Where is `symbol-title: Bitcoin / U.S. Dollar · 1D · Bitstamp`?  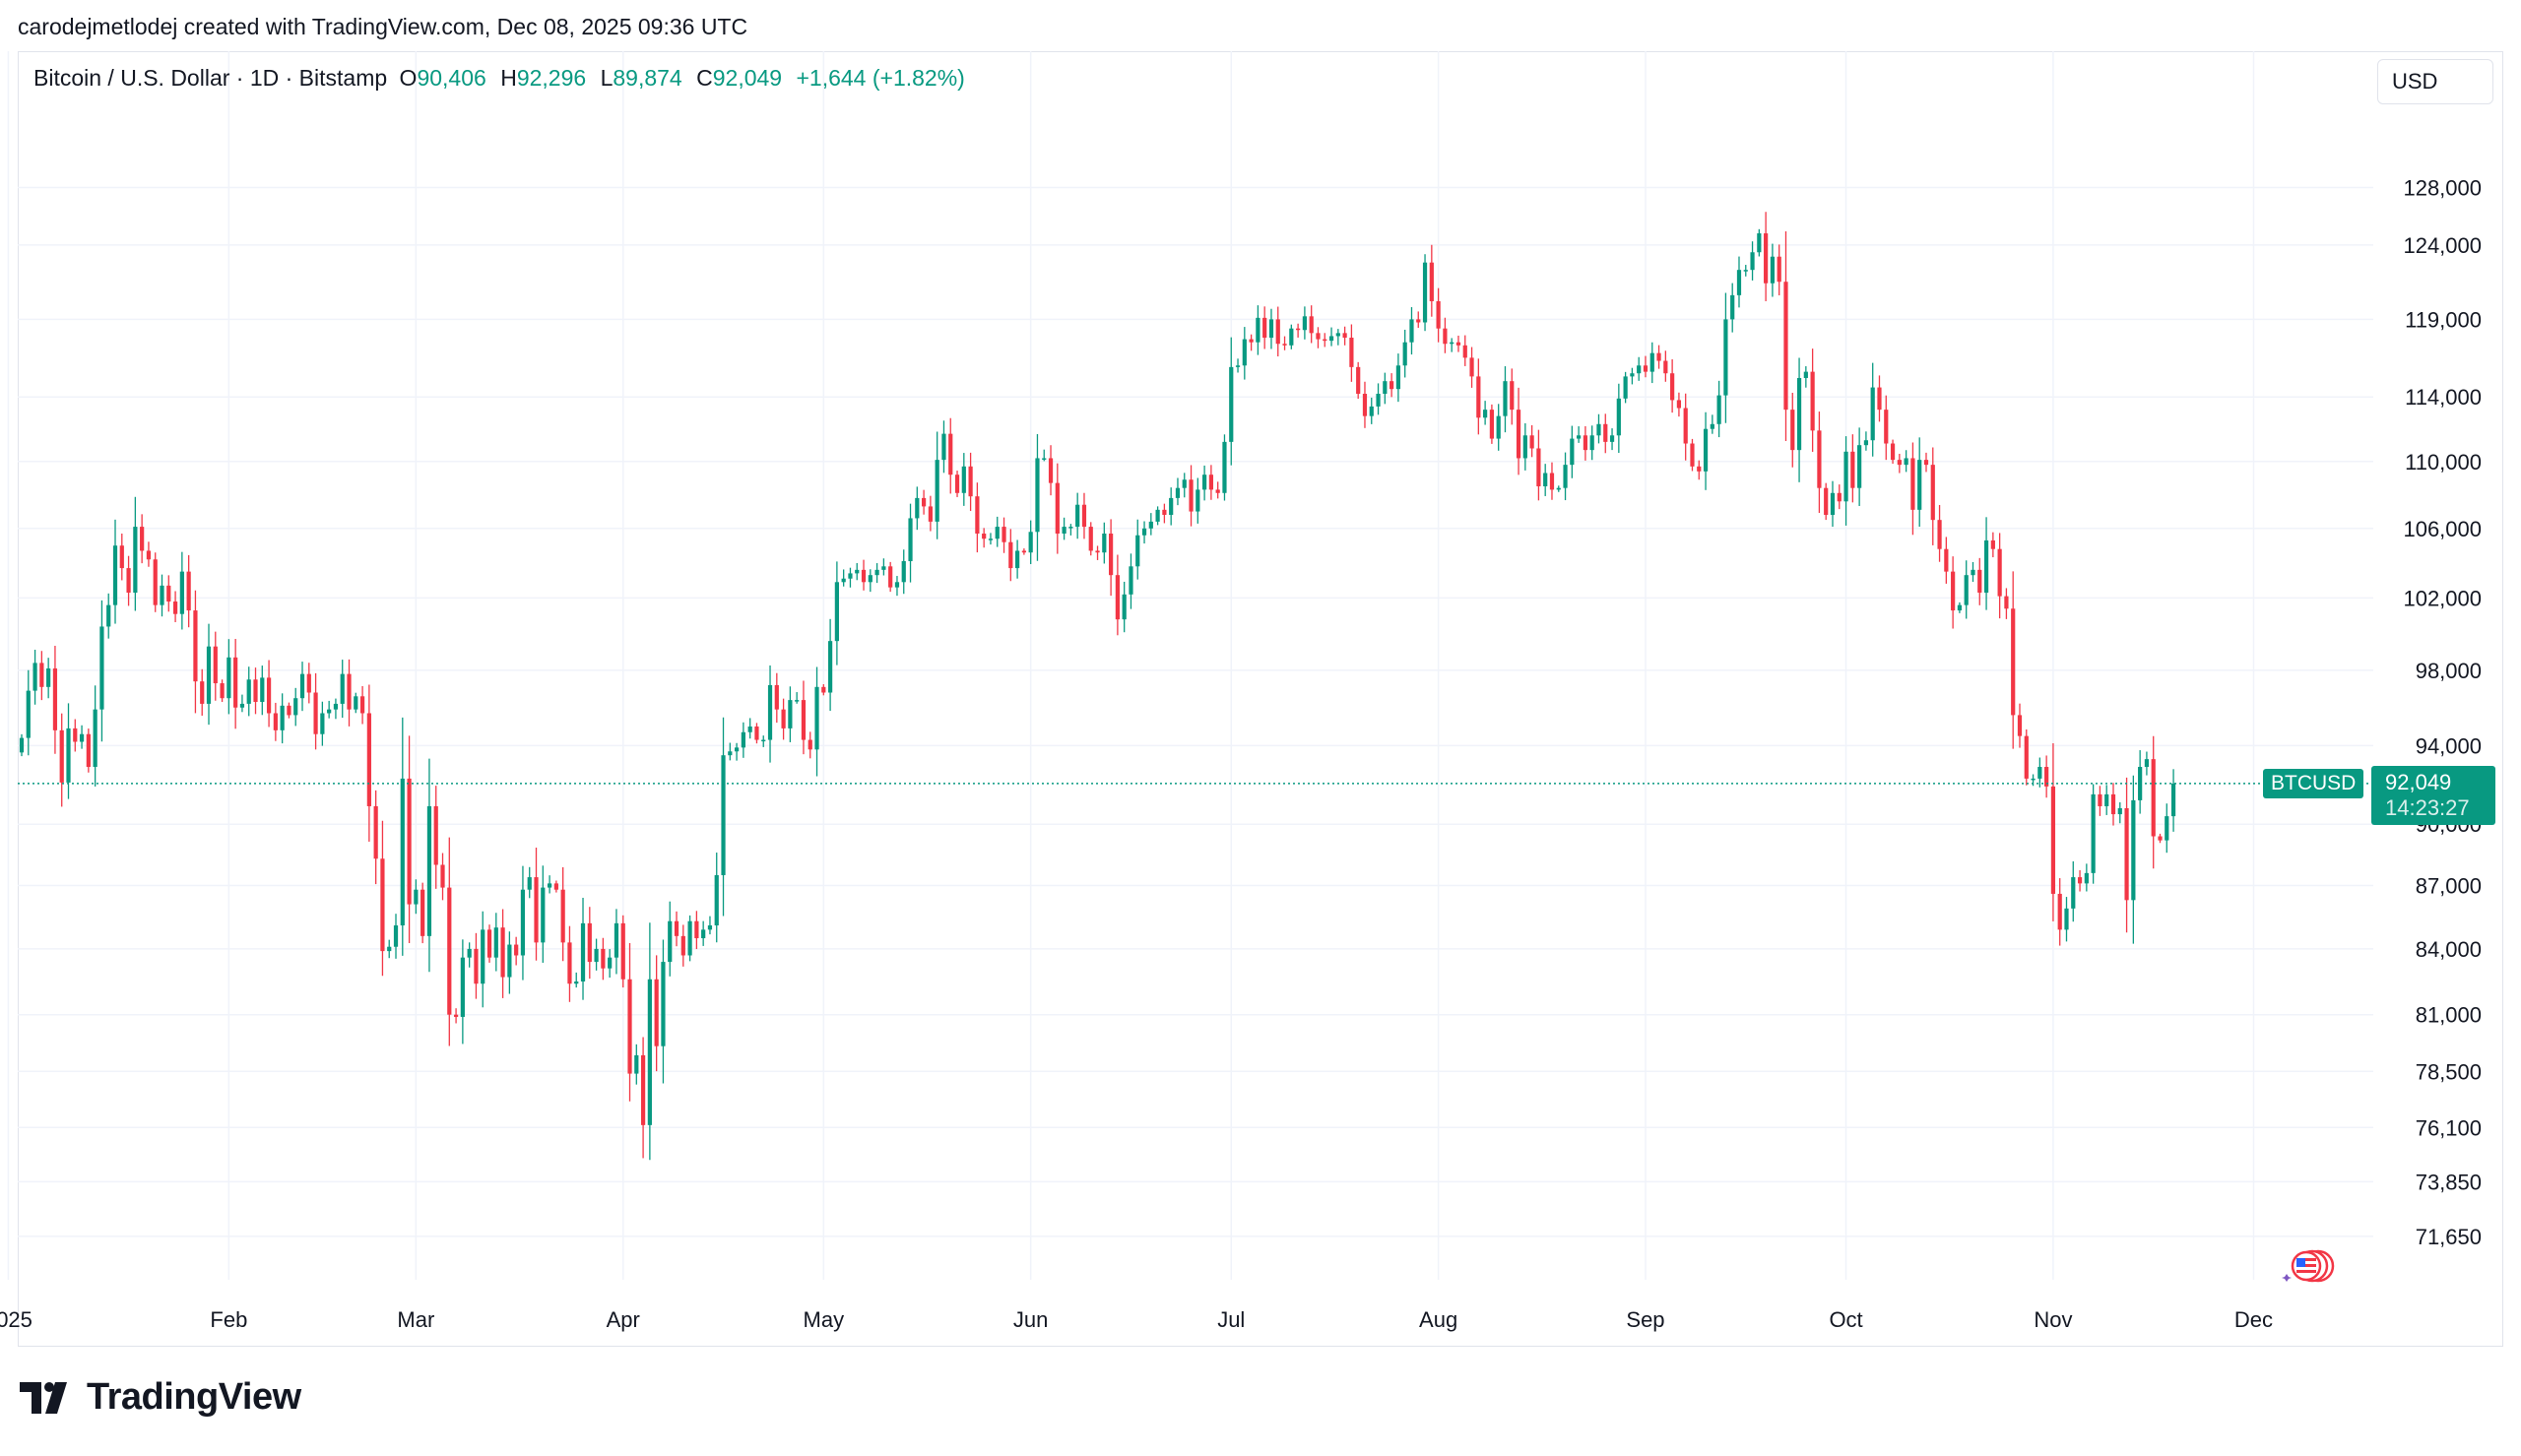
symbol-title: Bitcoin / U.S. Dollar · 1D · Bitstamp is located at coordinates (210, 78).